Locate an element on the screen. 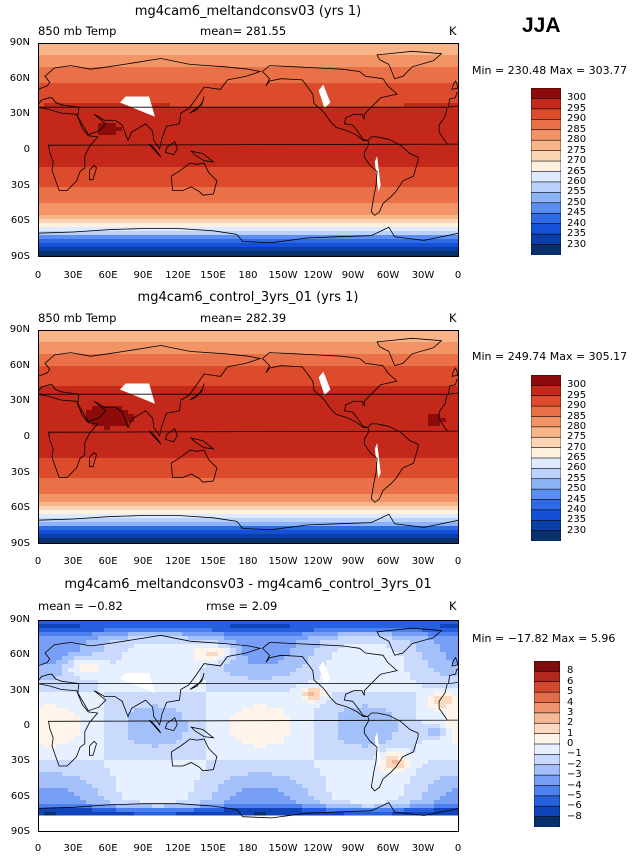  colorbar-label: −5 is located at coordinates (574, 795).